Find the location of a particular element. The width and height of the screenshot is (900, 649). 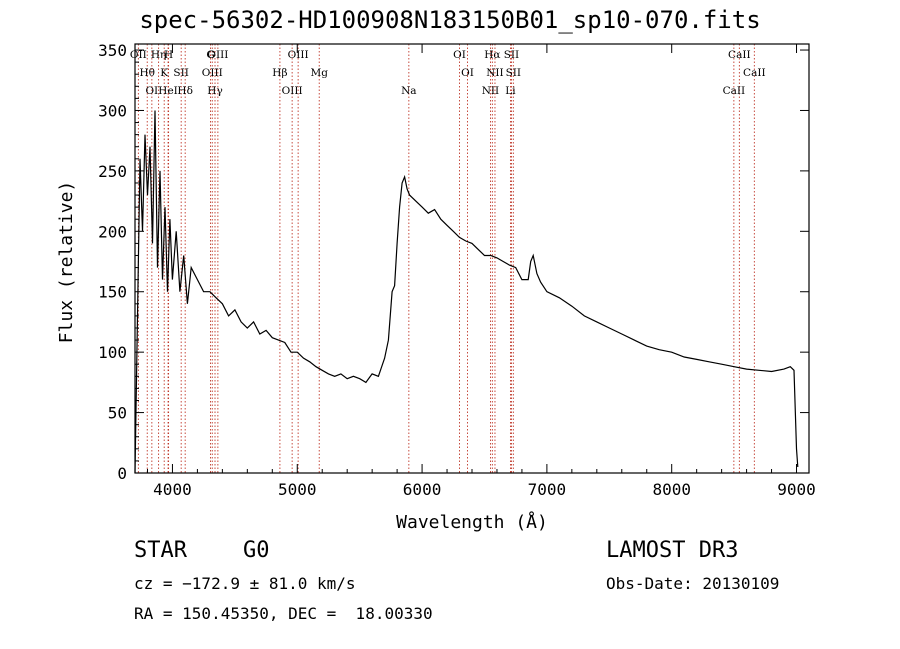

y-tick-label: 250 is located at coordinates (112, 171).